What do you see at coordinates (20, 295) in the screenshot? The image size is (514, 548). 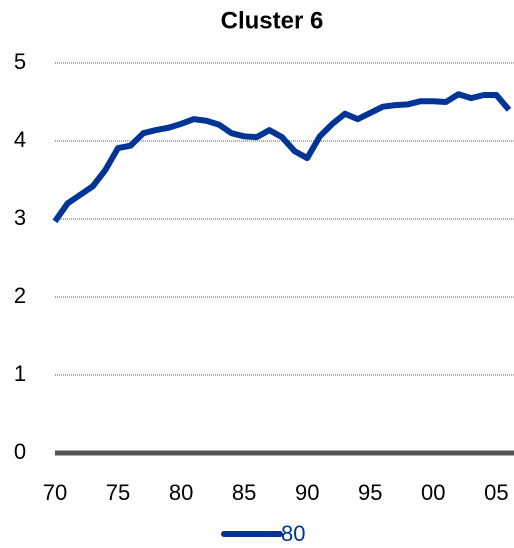 I see `y-tick-label: 2` at bounding box center [20, 295].